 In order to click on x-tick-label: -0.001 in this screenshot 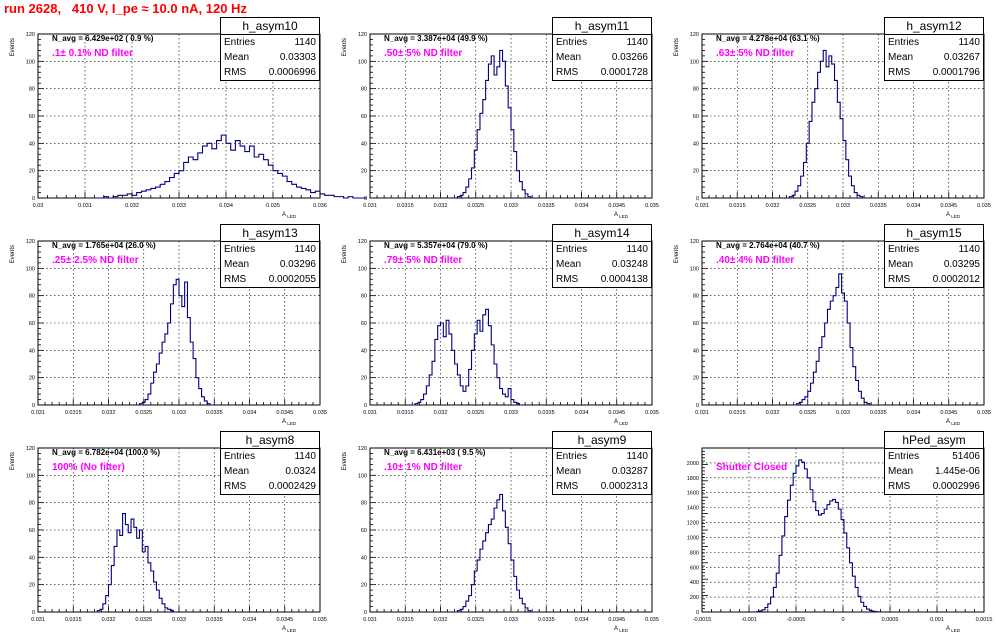, I will do `click(749, 620)`.